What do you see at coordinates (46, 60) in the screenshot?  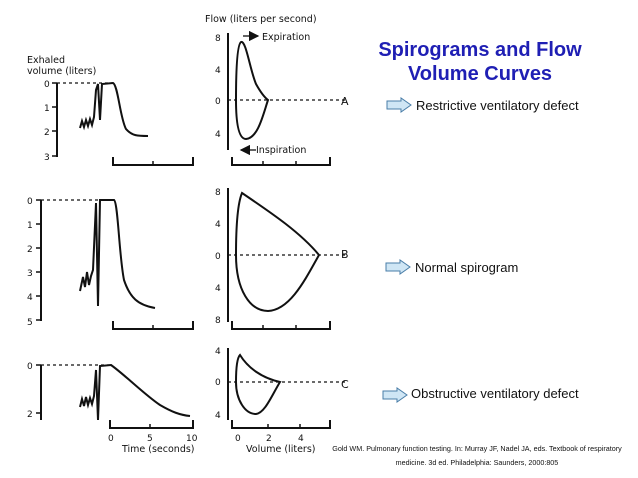 I see `volume-axis-title-line1: Exhaled` at bounding box center [46, 60].